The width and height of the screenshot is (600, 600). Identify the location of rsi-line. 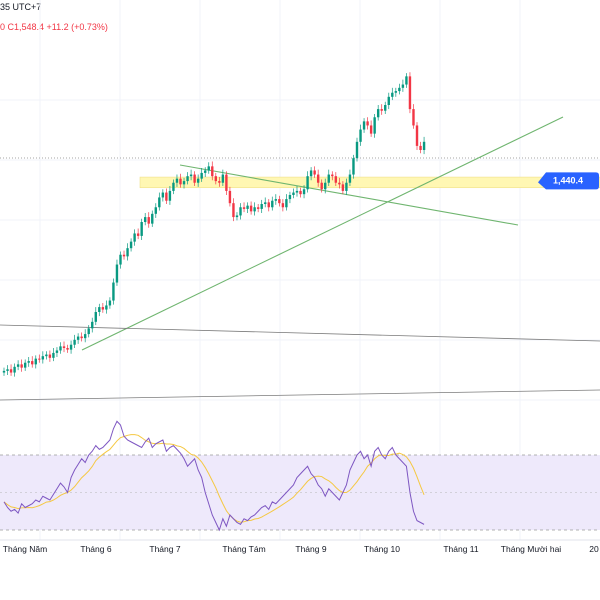
(214, 476).